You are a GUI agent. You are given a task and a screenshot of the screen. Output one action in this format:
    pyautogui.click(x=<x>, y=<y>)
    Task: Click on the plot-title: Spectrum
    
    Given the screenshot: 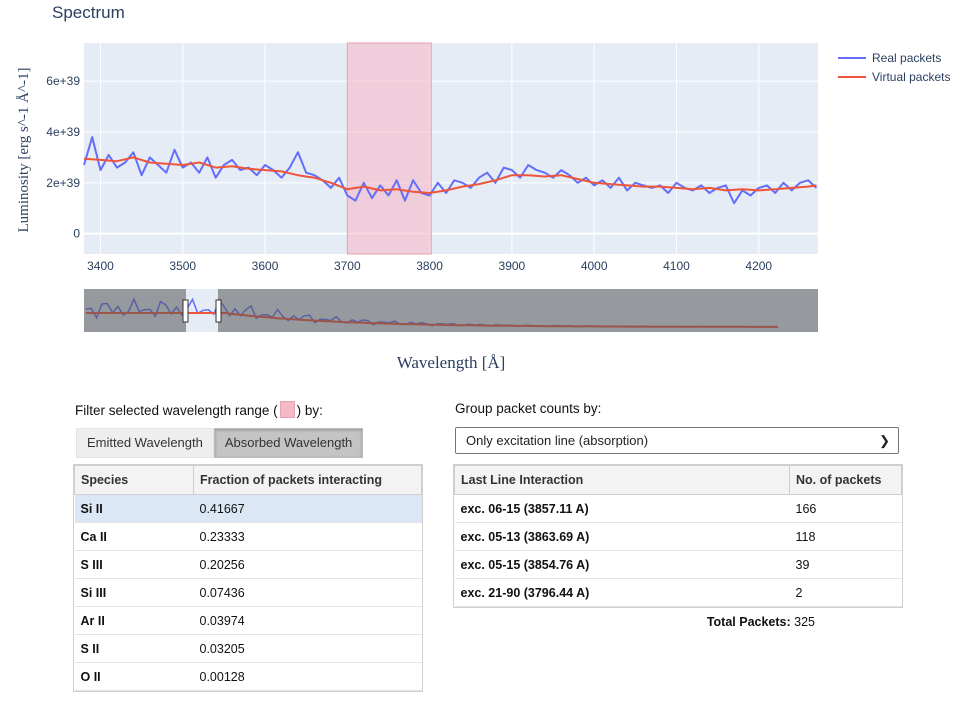 What is the action you would take?
    pyautogui.click(x=88, y=12)
    